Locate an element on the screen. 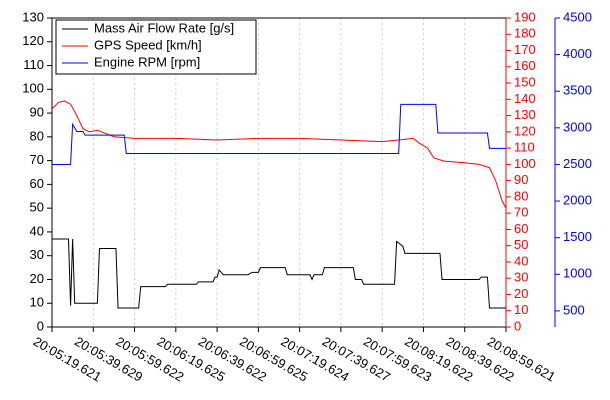 The height and width of the screenshot is (400, 610). y2-tick-label: 50 is located at coordinates (521, 244).